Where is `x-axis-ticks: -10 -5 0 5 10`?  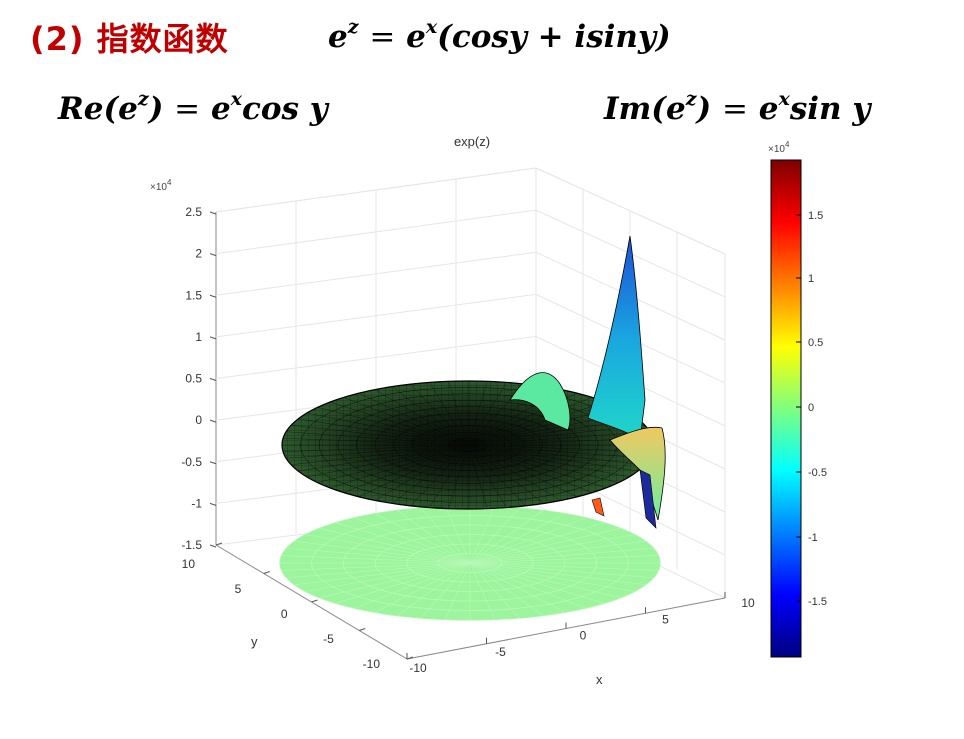 x-axis-ticks: -10 -5 0 5 10 is located at coordinates (580, 633).